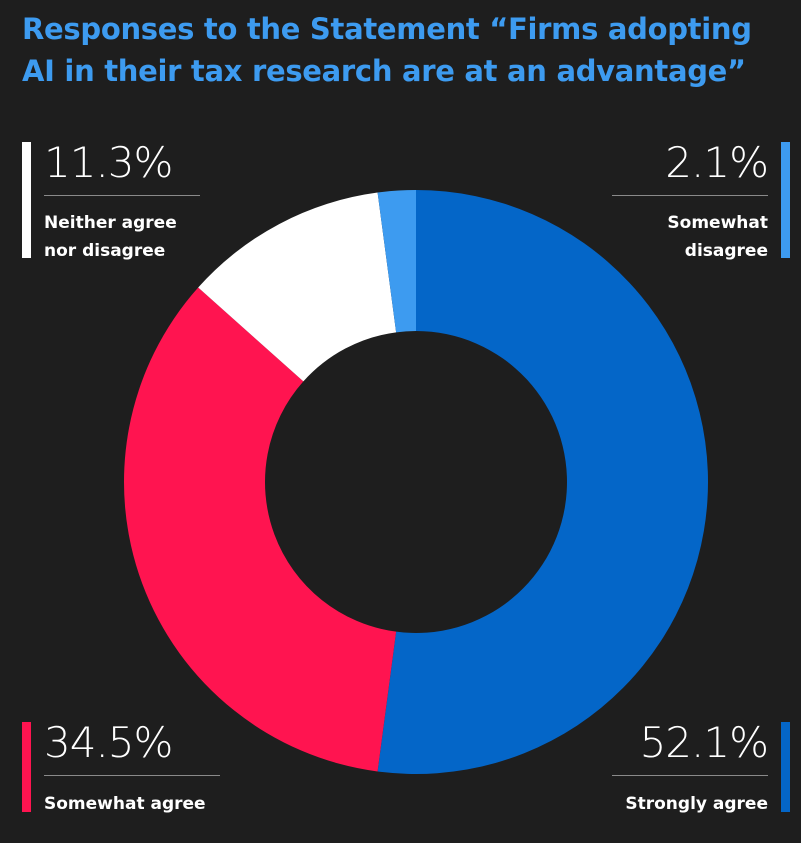  I want to click on callout-neither-percent: 11.3%, so click(108, 163).